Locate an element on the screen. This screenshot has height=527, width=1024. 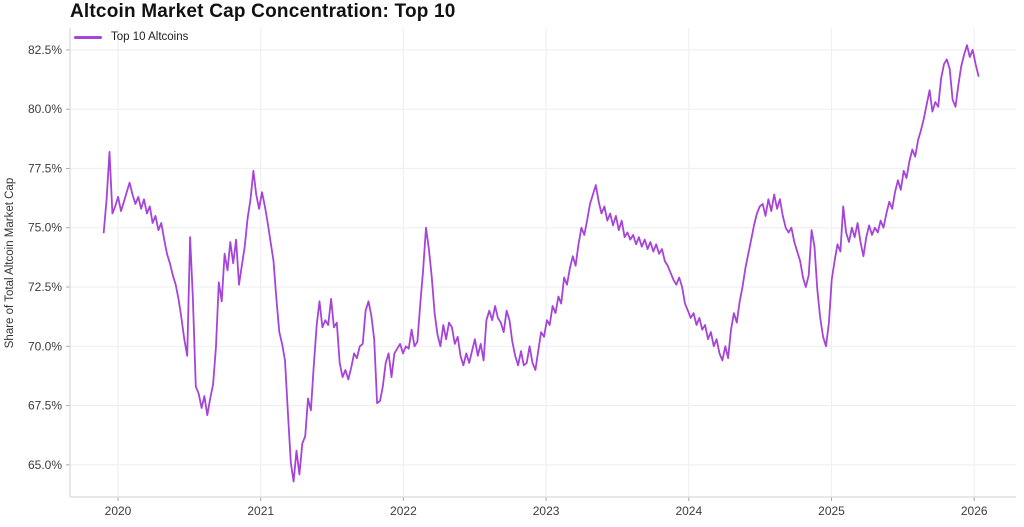
x-tick-label: 2022 is located at coordinates (403, 511).